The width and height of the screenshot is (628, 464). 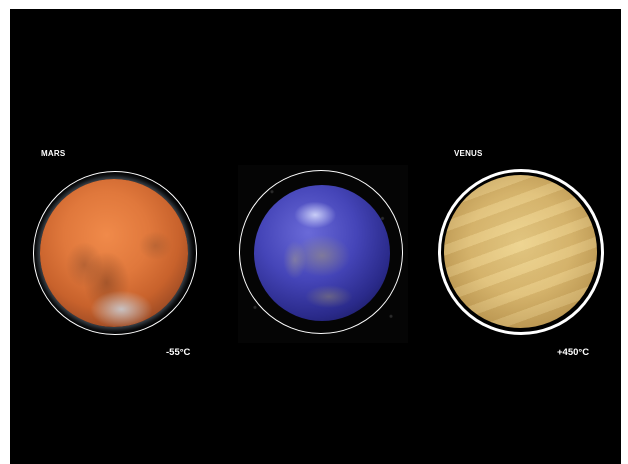 I want to click on mars-outline, so click(x=115, y=253).